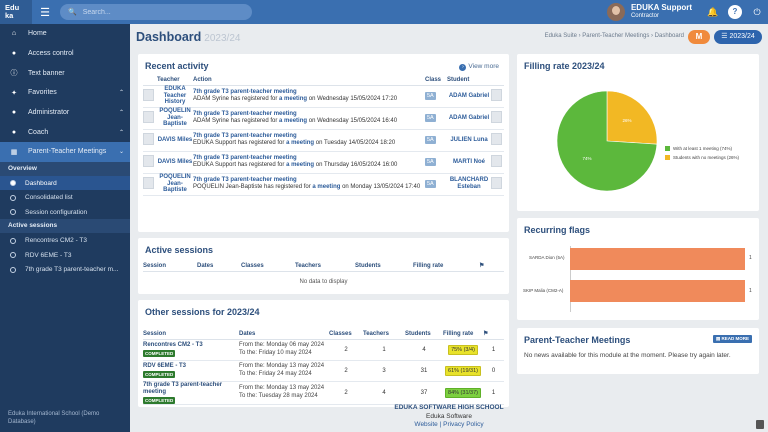 The image size is (768, 432). I want to click on filling-rate-title: Filling rate 2023/24, so click(564, 66).